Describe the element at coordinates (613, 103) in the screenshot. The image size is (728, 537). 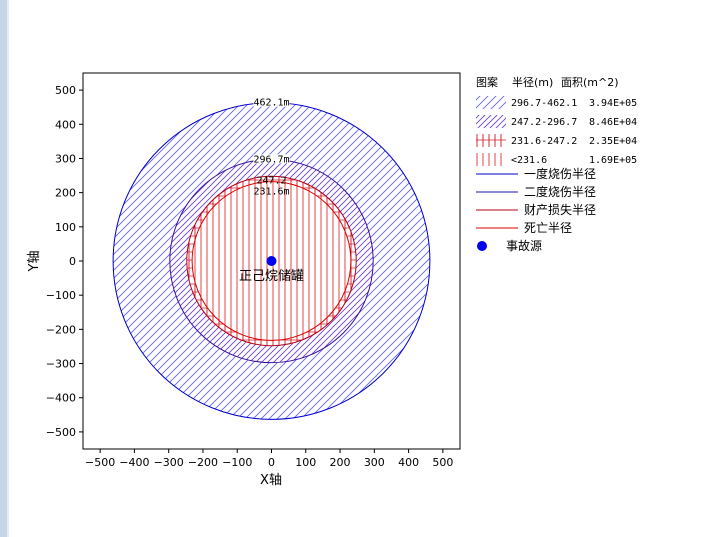
I see `legend-area: 3.94E+05` at that location.